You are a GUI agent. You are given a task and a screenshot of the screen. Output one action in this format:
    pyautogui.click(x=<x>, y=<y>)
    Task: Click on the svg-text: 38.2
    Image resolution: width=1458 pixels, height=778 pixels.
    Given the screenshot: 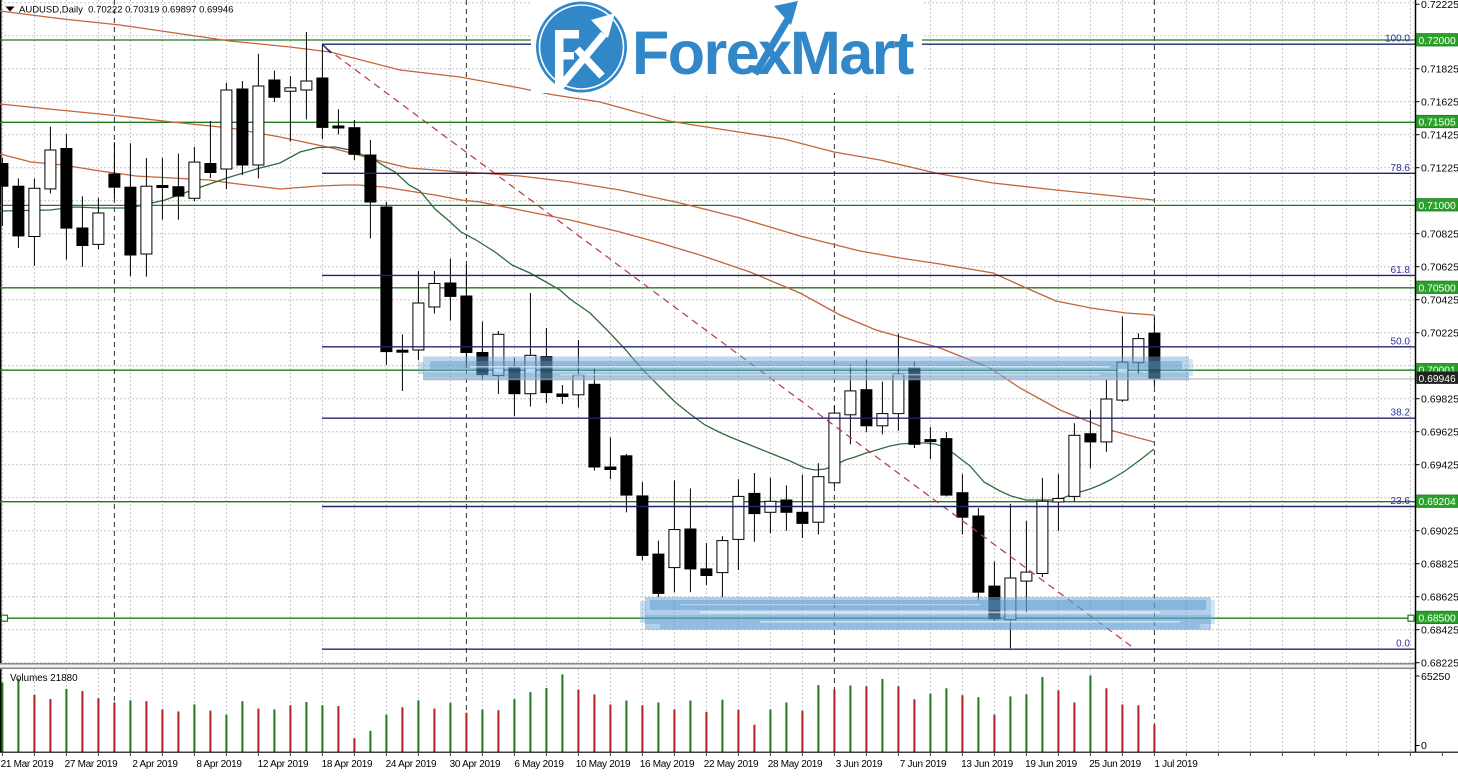 What is the action you would take?
    pyautogui.click(x=1401, y=413)
    